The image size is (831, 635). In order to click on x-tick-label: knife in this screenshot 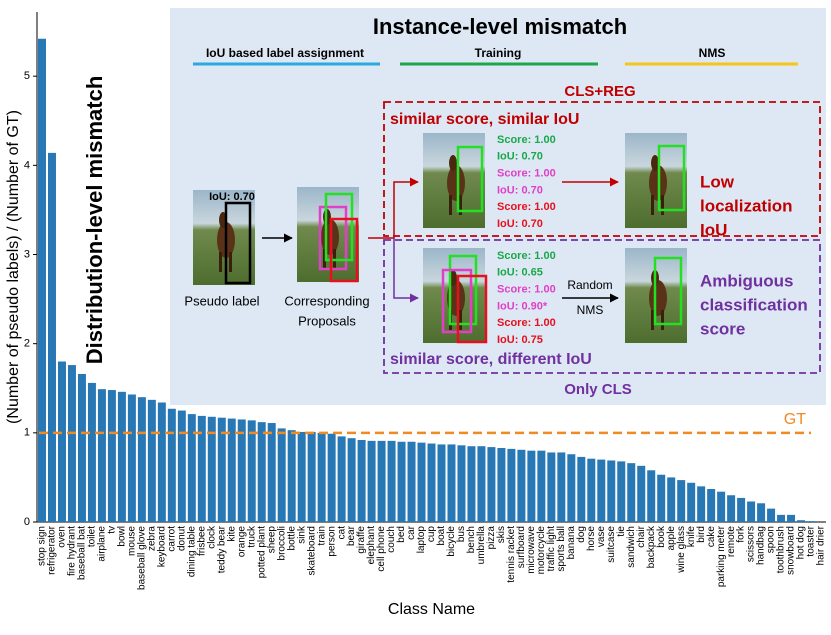, I will do `click(691, 537)`.